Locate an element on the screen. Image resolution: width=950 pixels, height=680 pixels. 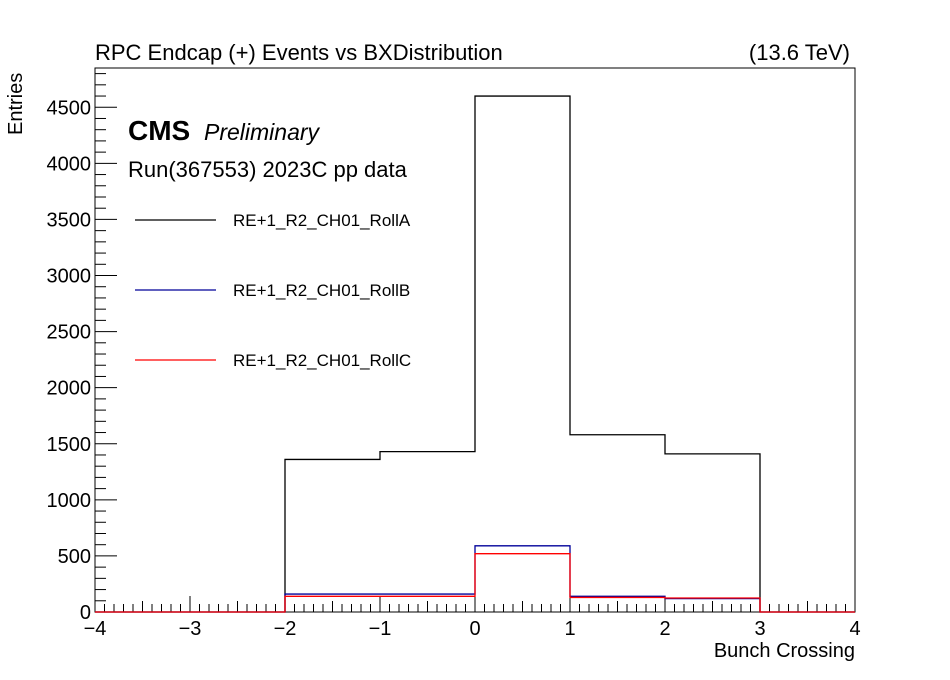
y-axis-label: Entries is located at coordinates (16, 104).